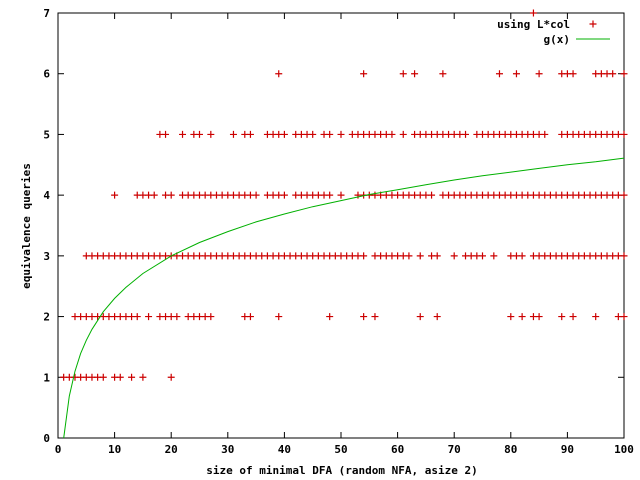 Image resolution: width=640 pixels, height=480 pixels. What do you see at coordinates (46, 256) in the screenshot?
I see `y-tick-label: 3` at bounding box center [46, 256].